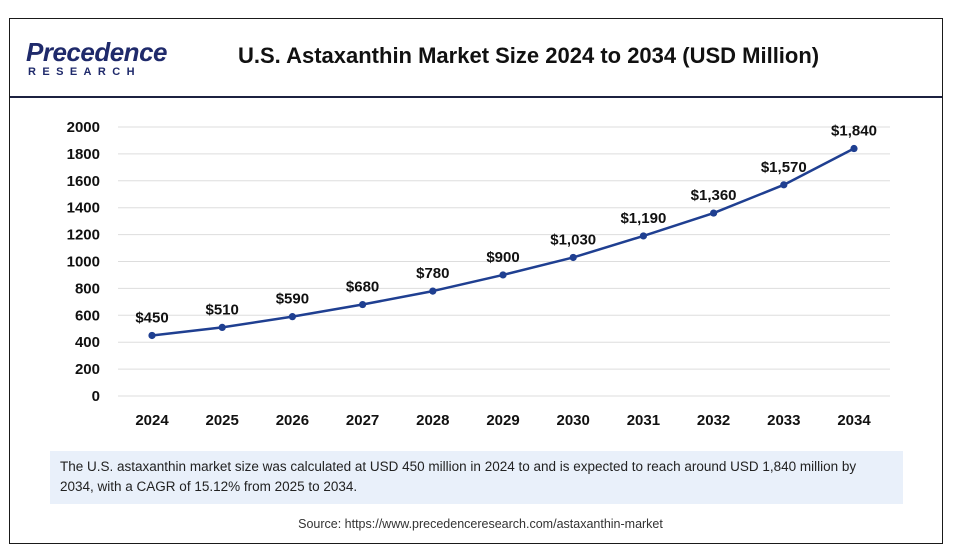 This screenshot has height=550, width=961. Describe the element at coordinates (854, 420) in the screenshot. I see `x-tick-label: 2034` at that location.